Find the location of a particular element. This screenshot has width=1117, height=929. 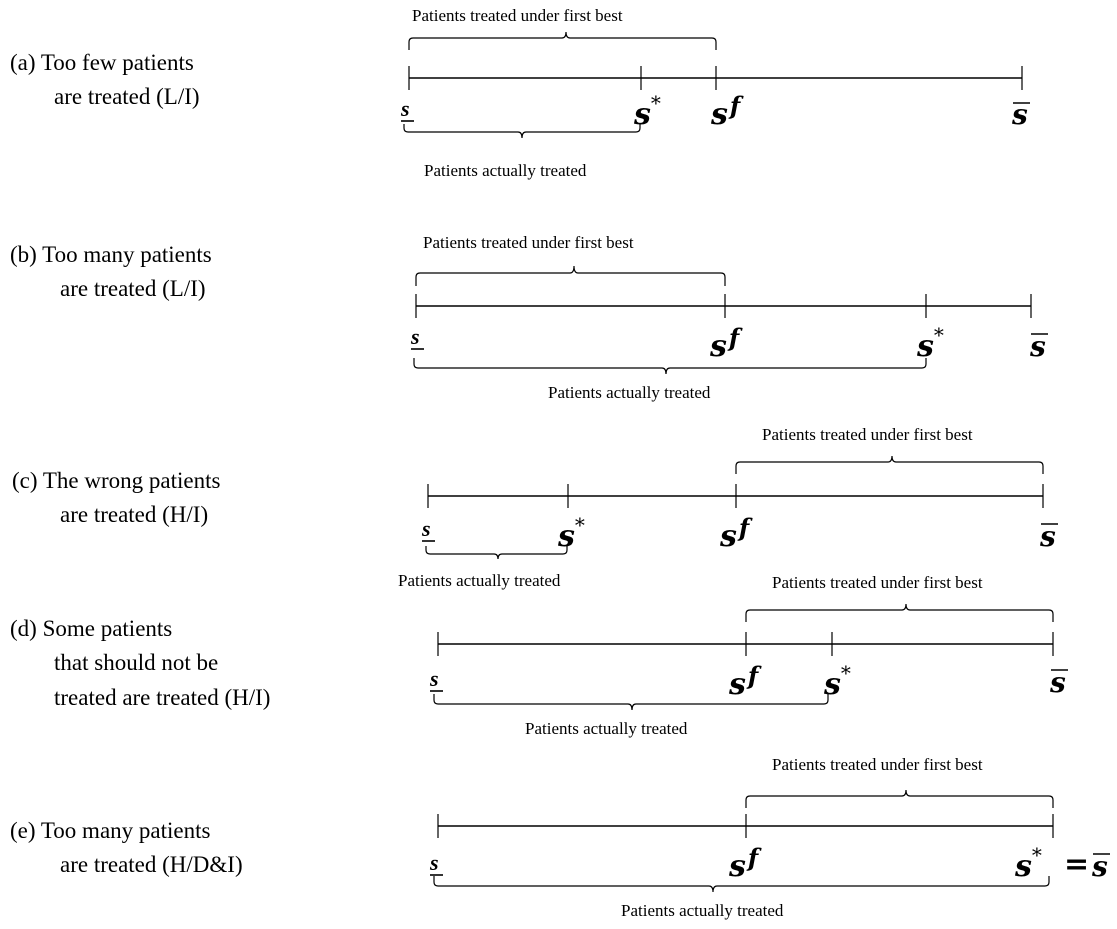

panel-b-s-low: s is located at coordinates (417, 337).